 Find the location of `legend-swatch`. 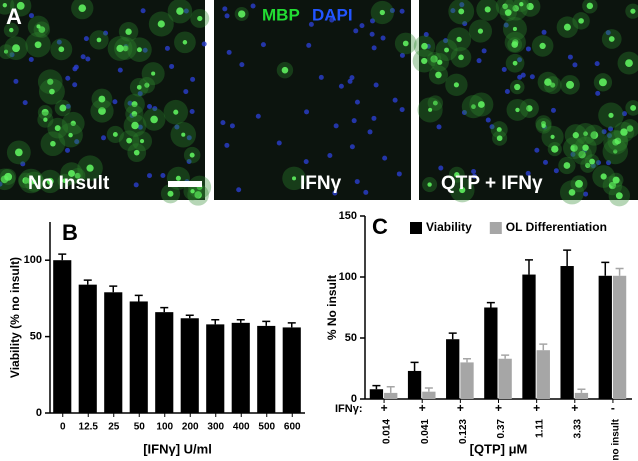

legend-swatch is located at coordinates (495, 228).